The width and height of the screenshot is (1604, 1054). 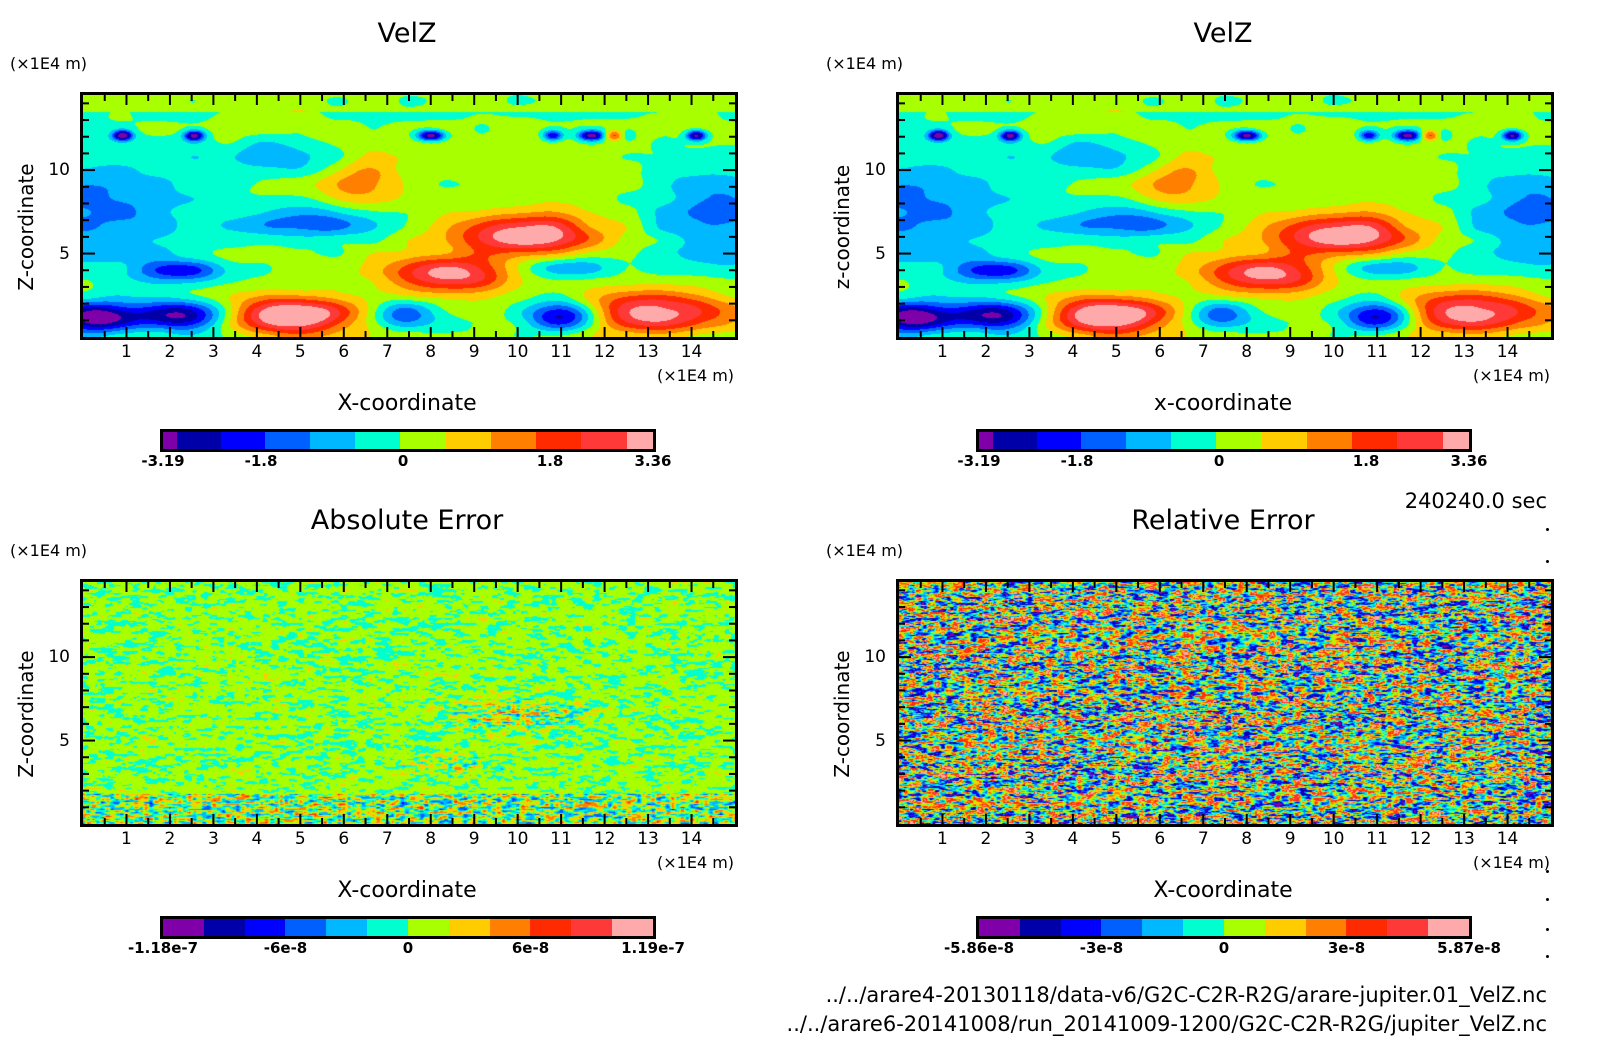 I want to click on colorbar-tick-label: -1.18e-7, so click(x=163, y=948).